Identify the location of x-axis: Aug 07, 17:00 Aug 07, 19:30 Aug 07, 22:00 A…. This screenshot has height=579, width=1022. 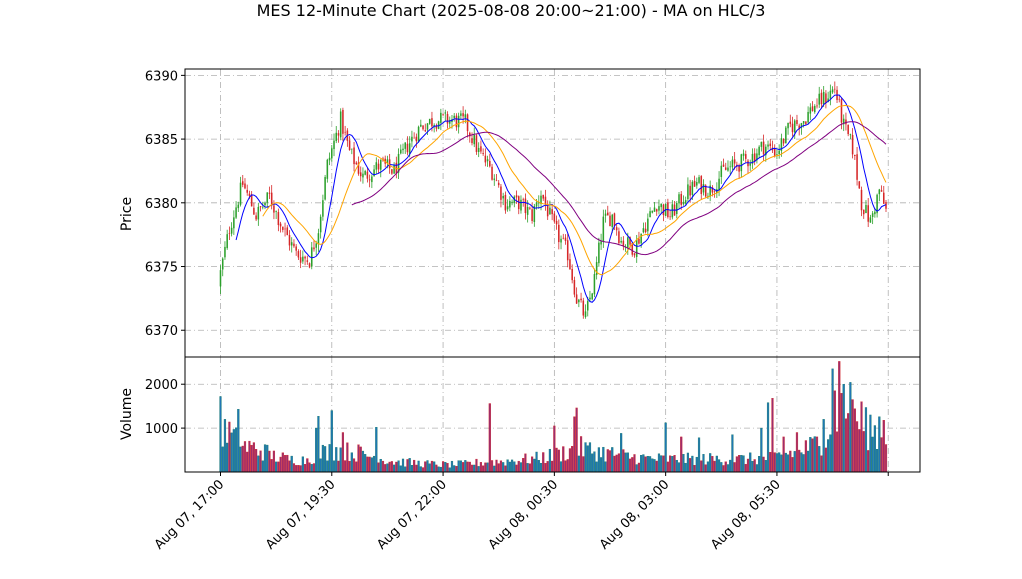
(520, 512).